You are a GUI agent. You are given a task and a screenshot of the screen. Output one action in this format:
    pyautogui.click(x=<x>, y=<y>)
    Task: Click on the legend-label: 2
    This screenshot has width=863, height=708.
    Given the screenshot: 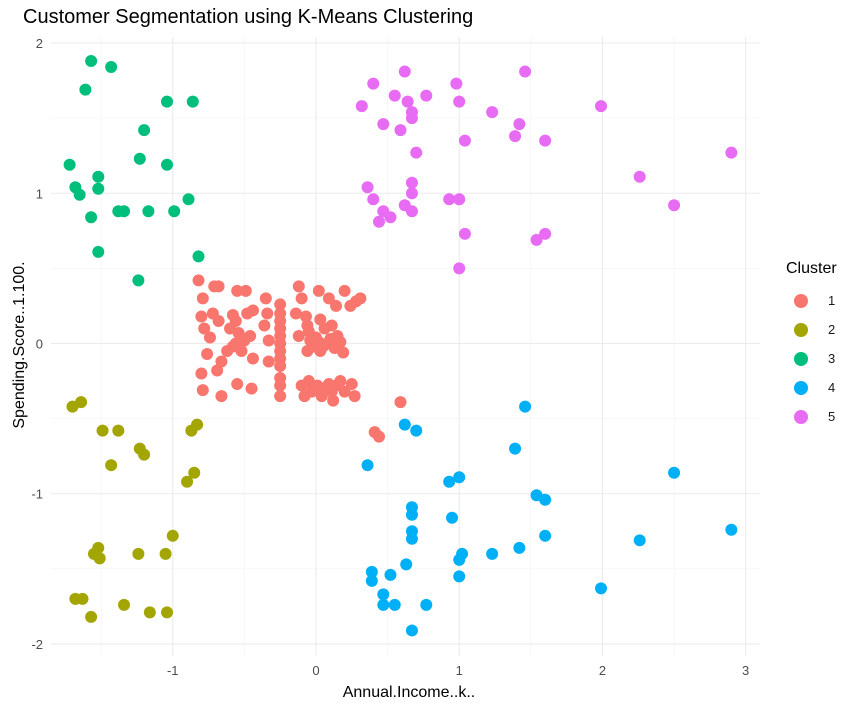 What is the action you would take?
    pyautogui.click(x=832, y=329)
    